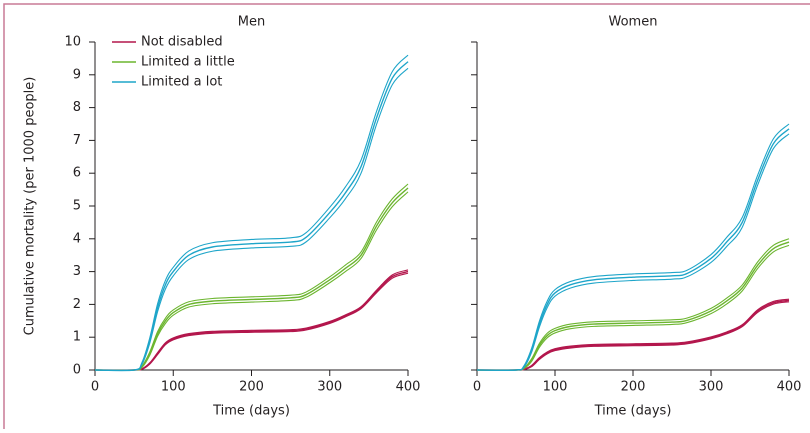 The image size is (810, 433). I want to click on panel-title: Women, so click(633, 22).